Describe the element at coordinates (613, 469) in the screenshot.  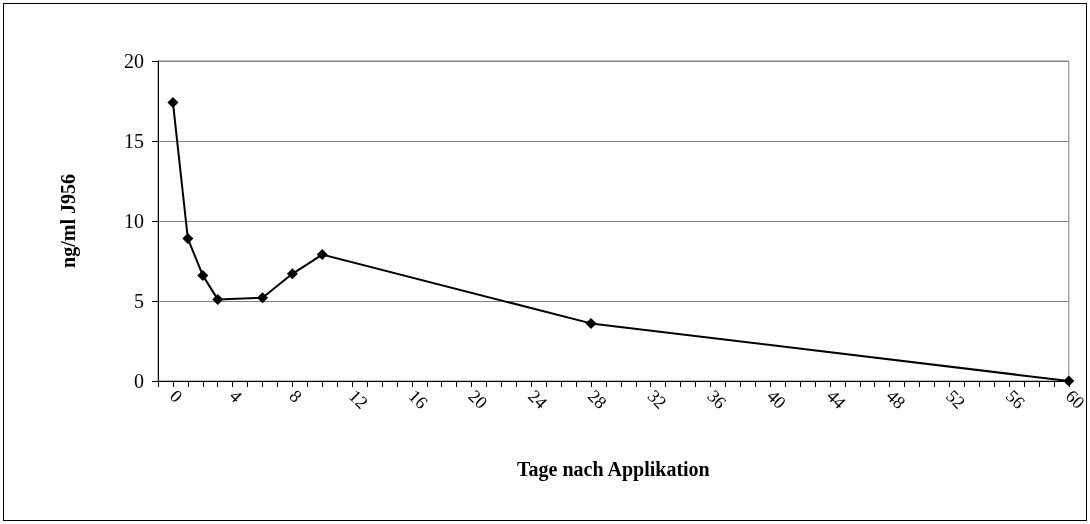
I see `x-axis-title: Tage nach Applikation` at that location.